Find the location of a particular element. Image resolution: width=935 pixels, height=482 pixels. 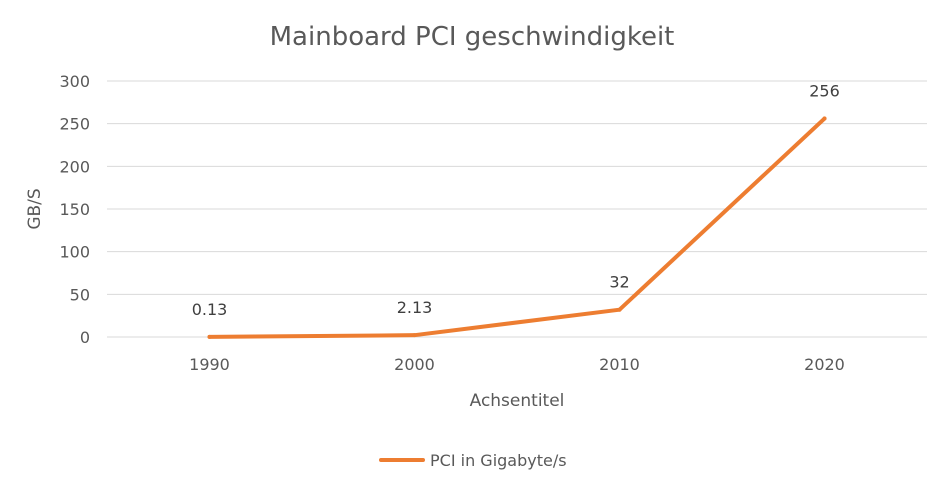

y-axis-ticks: 0 50 100 150 200 250 300 is located at coordinates (74, 209).